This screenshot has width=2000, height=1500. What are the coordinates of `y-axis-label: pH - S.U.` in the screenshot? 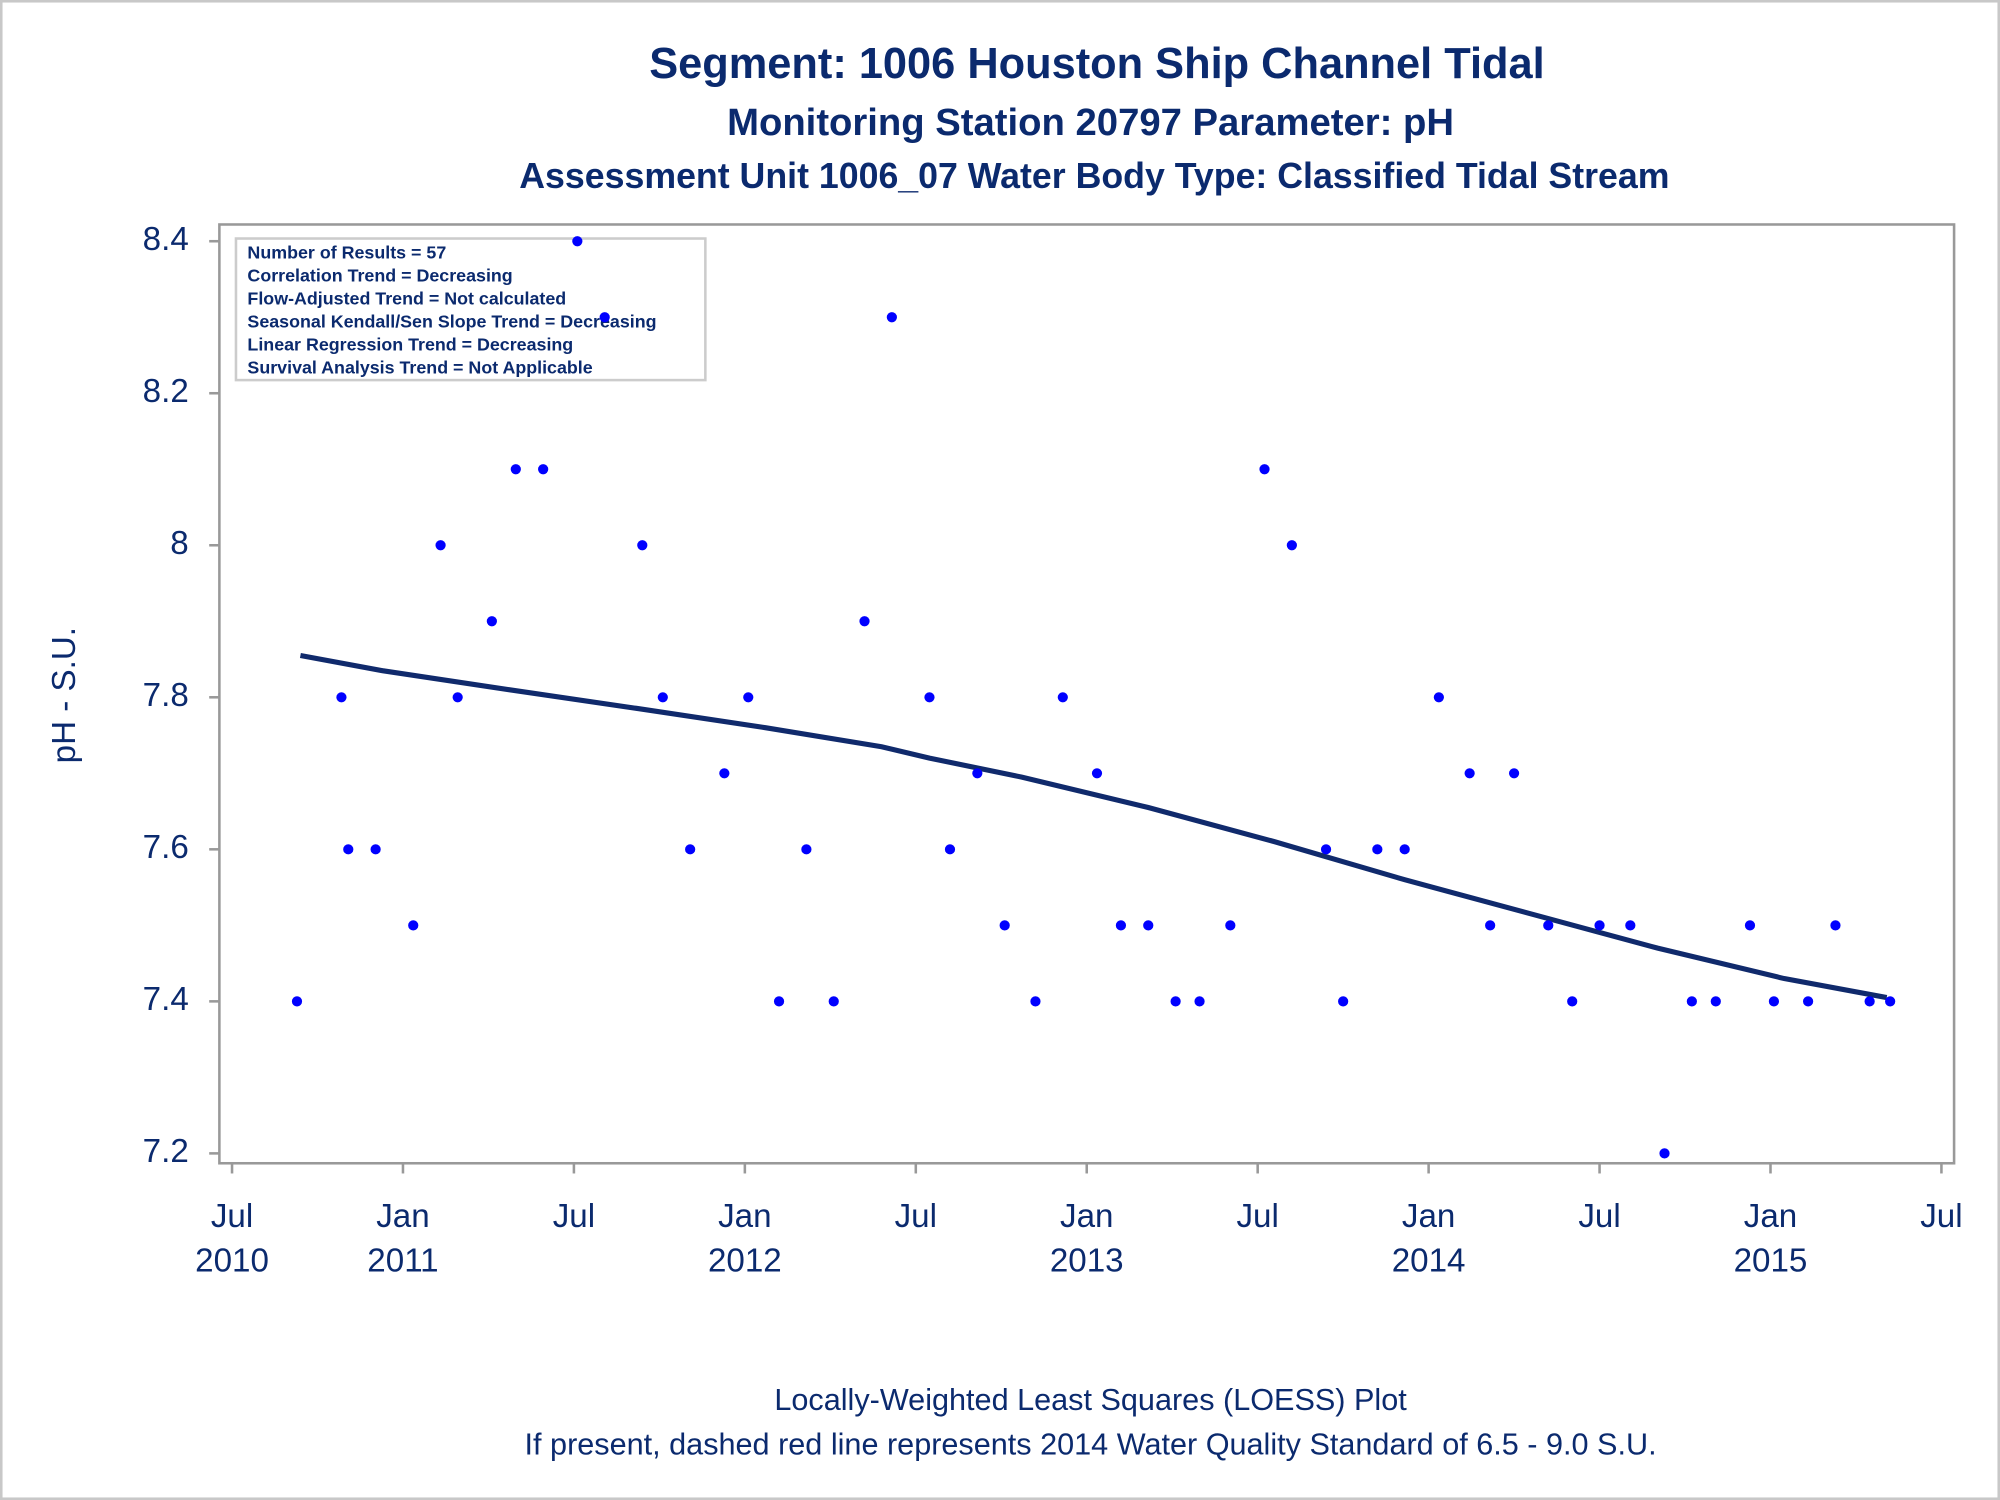 It's located at (64, 695).